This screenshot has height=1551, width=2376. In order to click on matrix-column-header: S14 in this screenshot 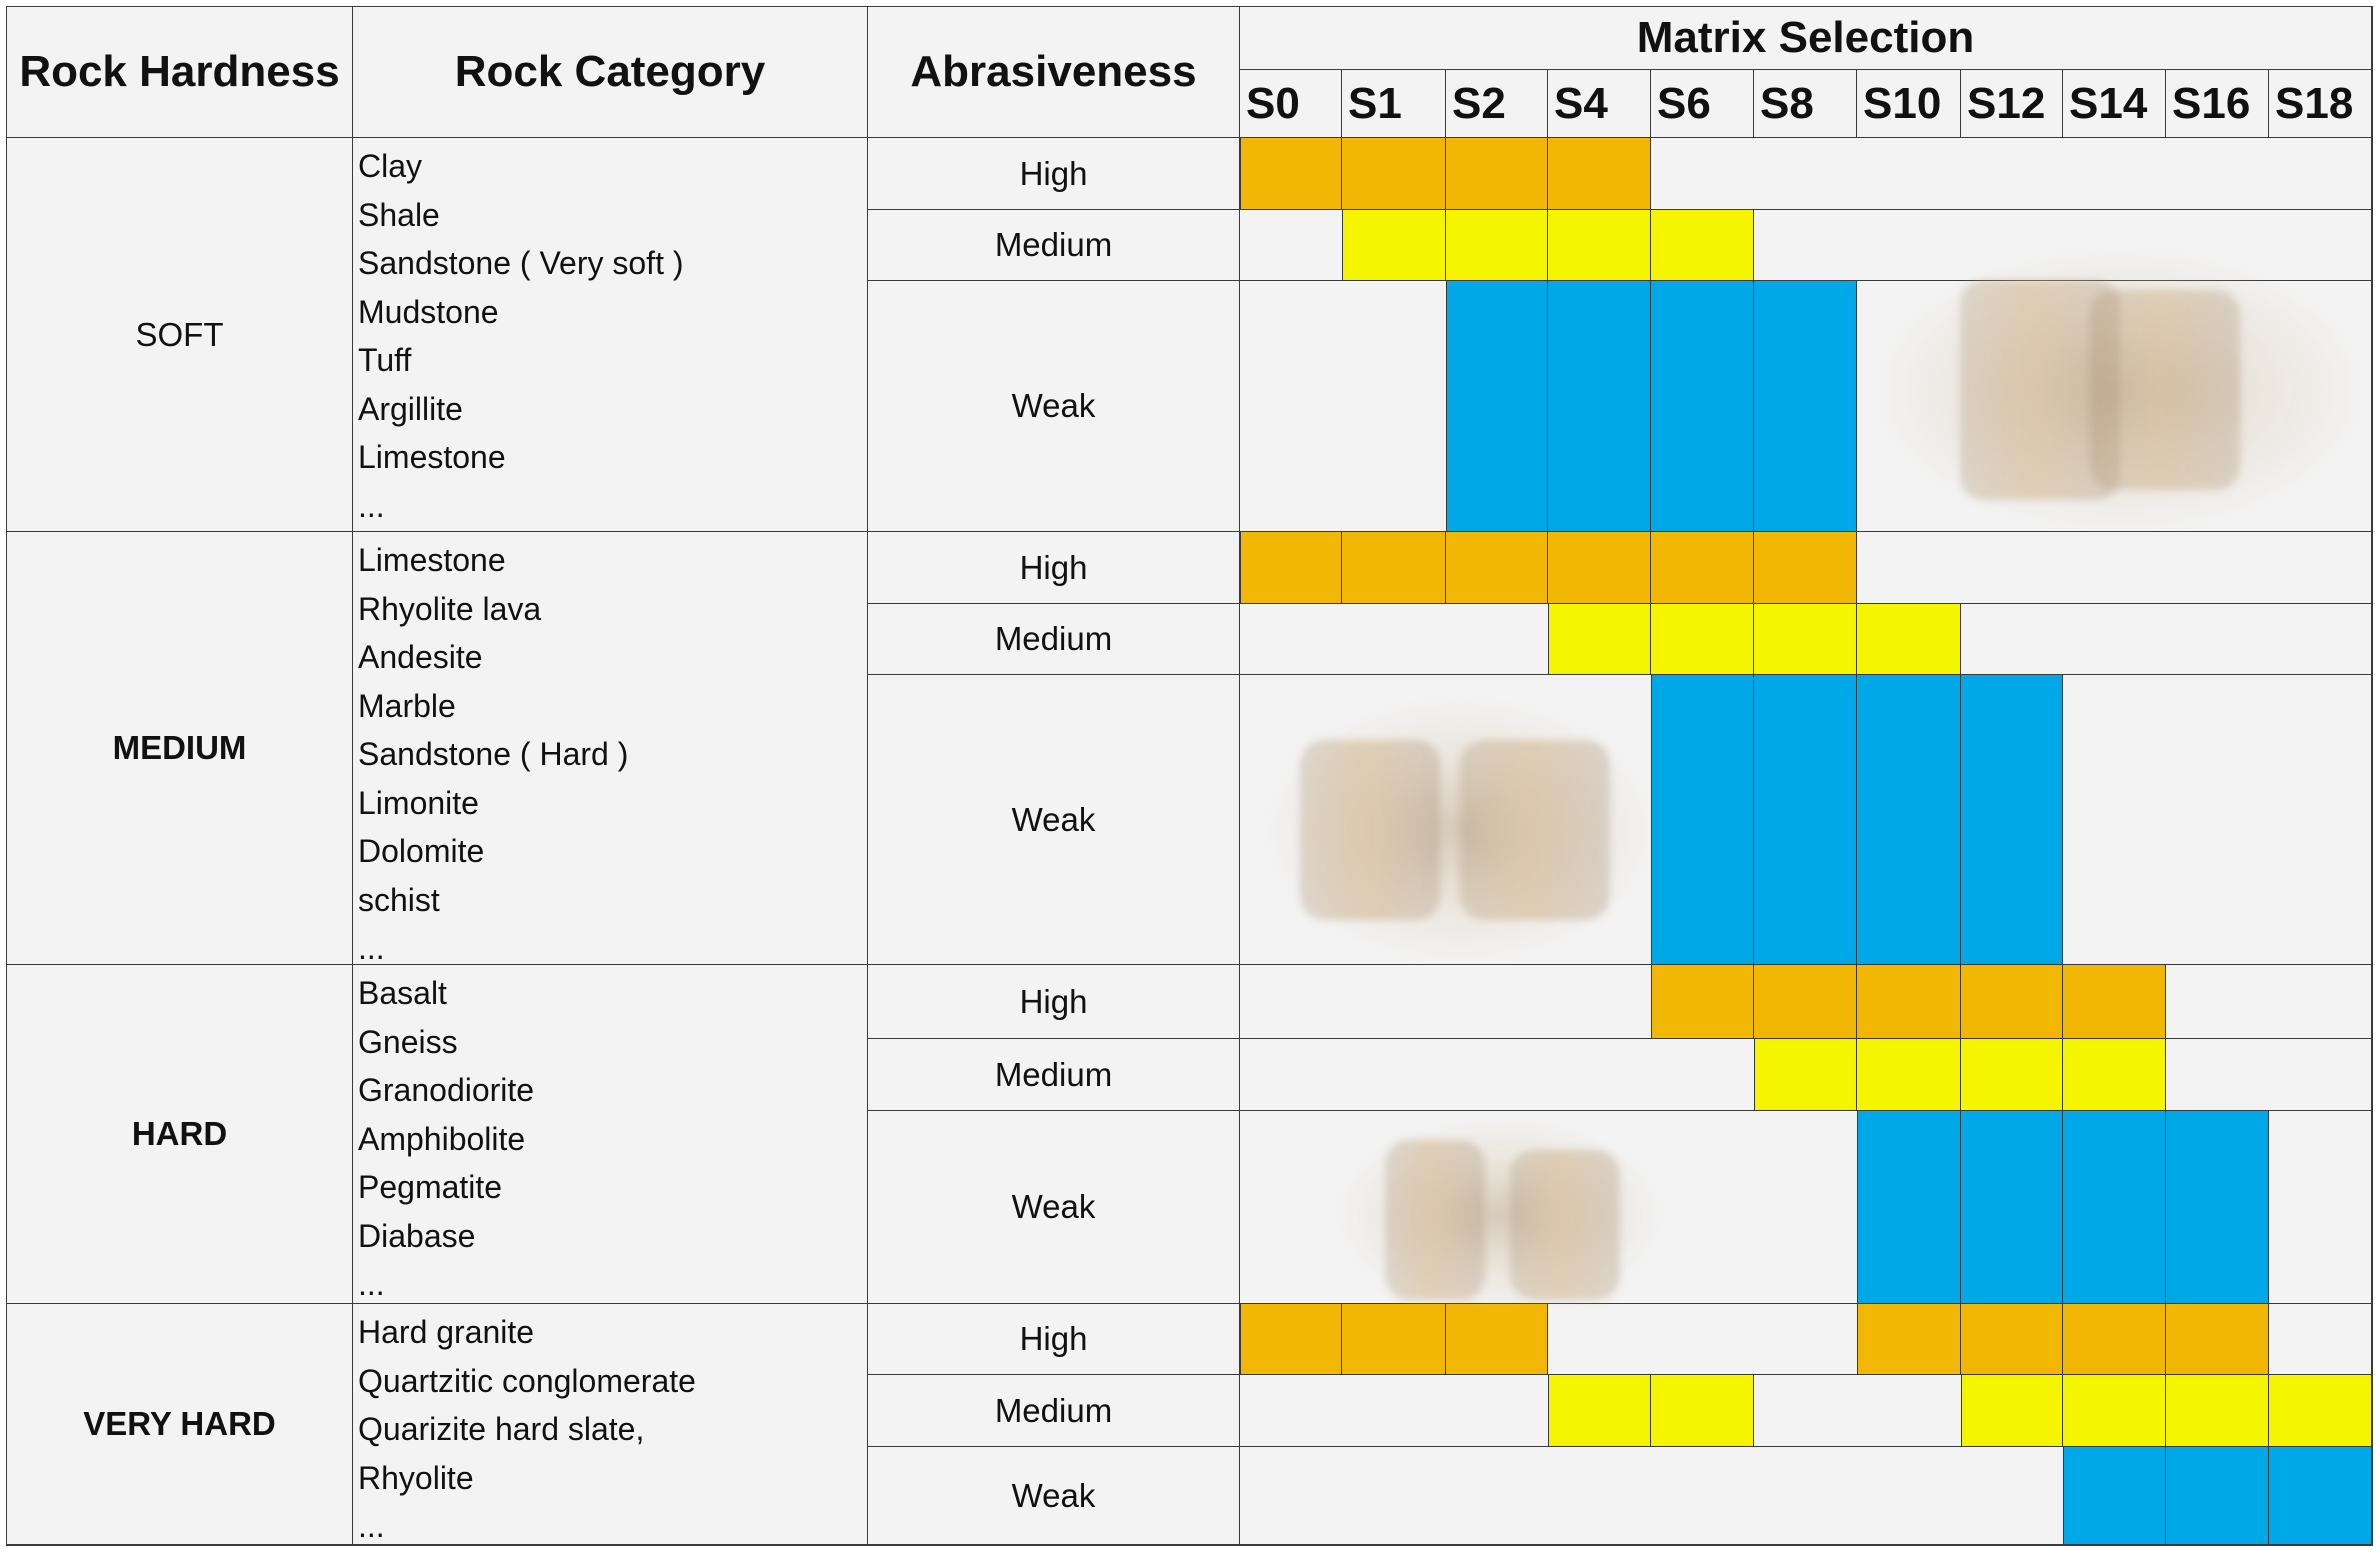, I will do `click(2114, 104)`.